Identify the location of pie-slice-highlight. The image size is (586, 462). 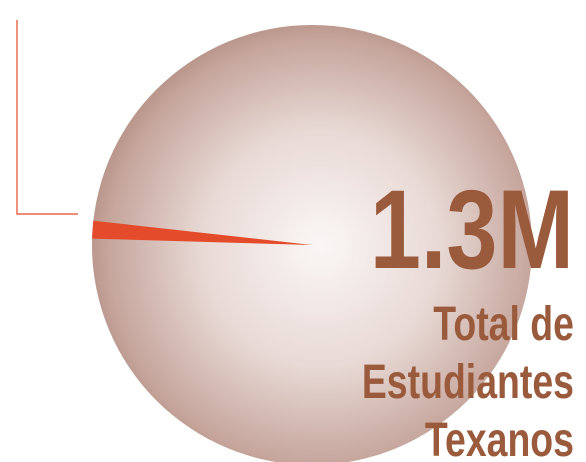
(202, 232).